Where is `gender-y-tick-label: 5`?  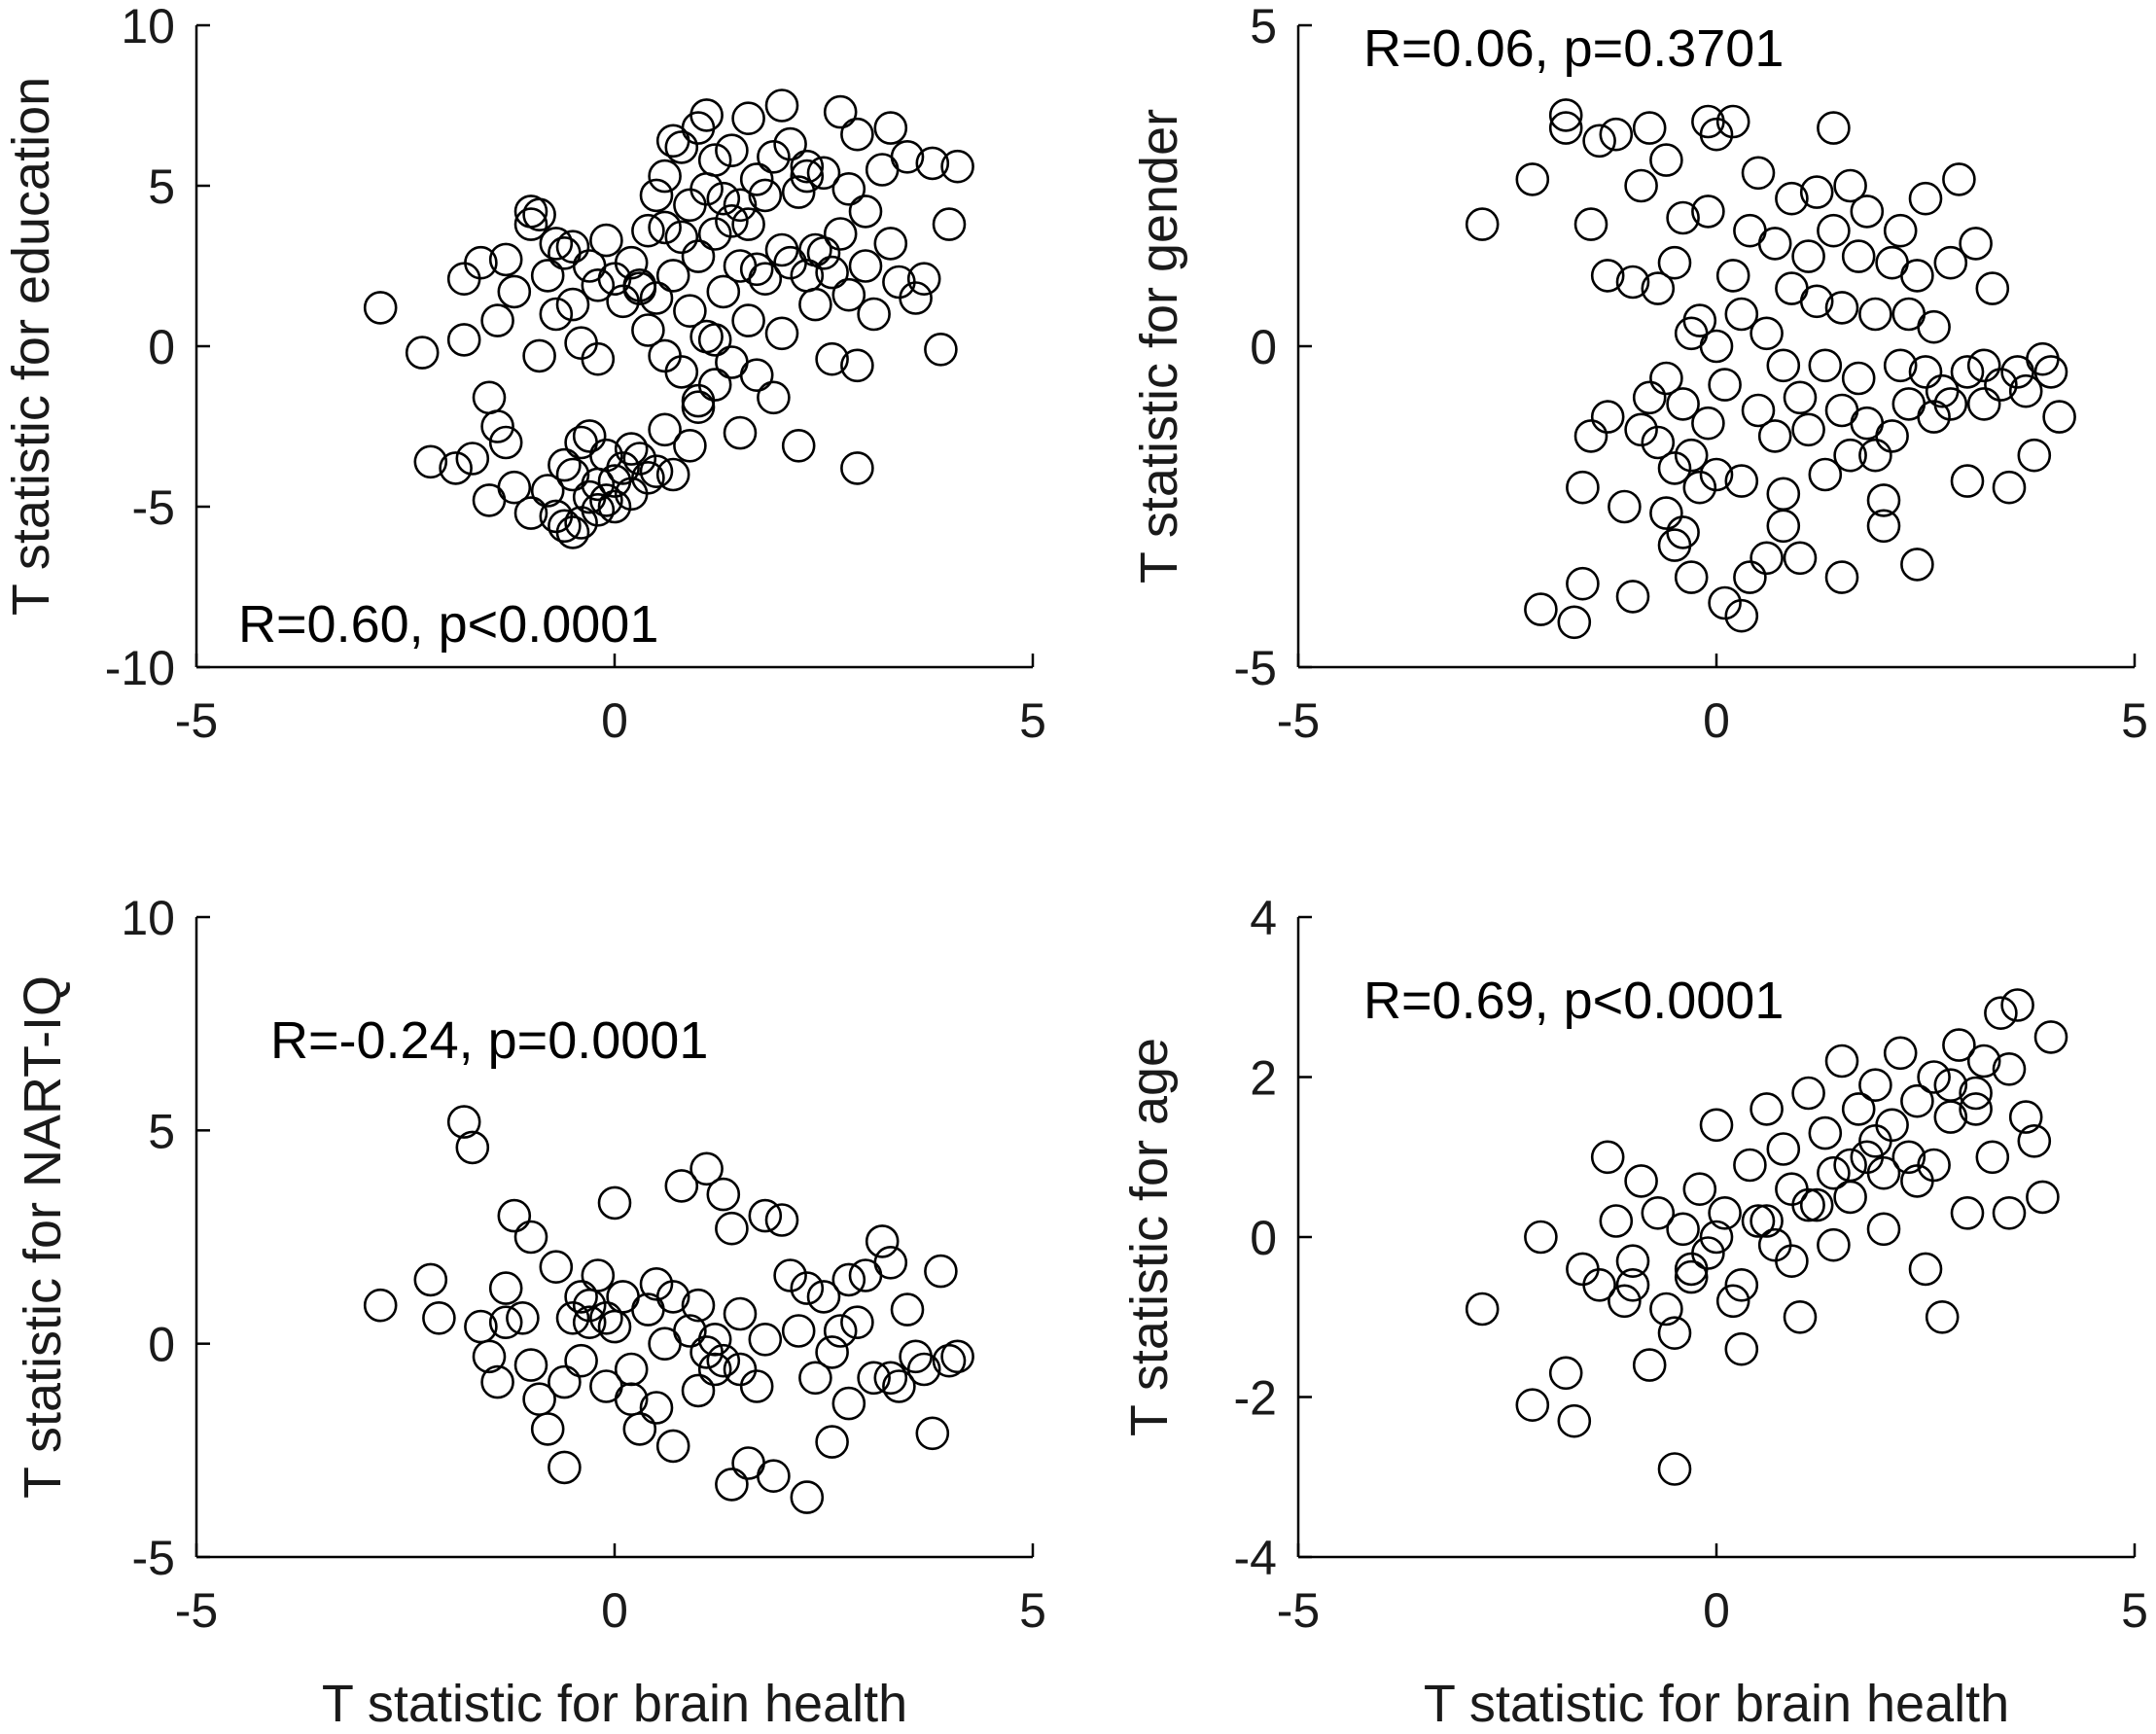
gender-y-tick-label: 5 is located at coordinates (1263, 26).